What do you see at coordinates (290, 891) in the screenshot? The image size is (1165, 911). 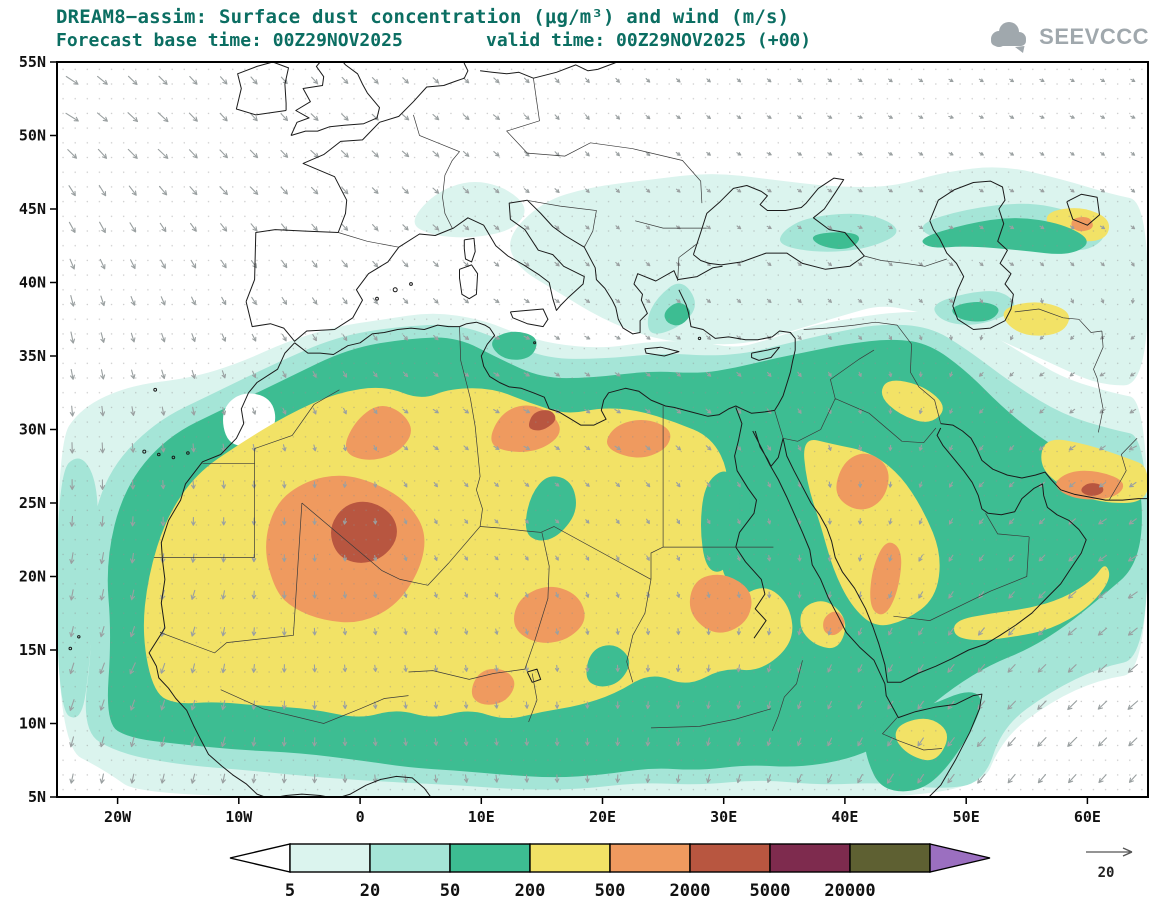 I see `colorbar-label: 5` at bounding box center [290, 891].